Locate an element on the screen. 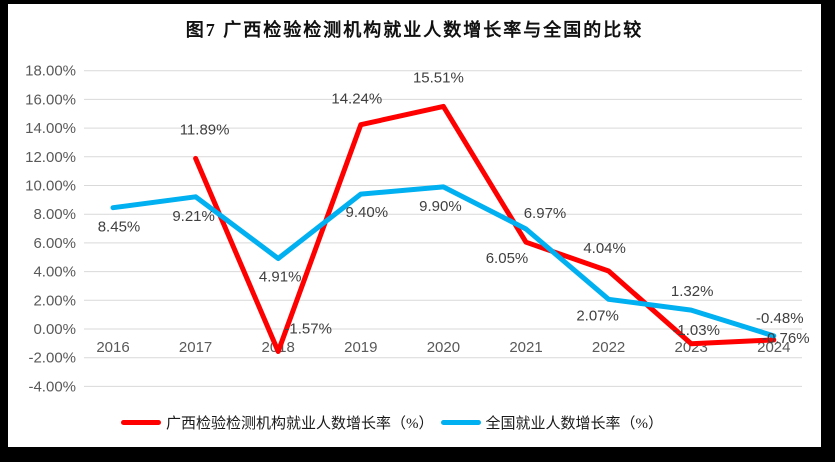 Image resolution: width=835 pixels, height=462 pixels. data-label: 14.24% is located at coordinates (356, 99).